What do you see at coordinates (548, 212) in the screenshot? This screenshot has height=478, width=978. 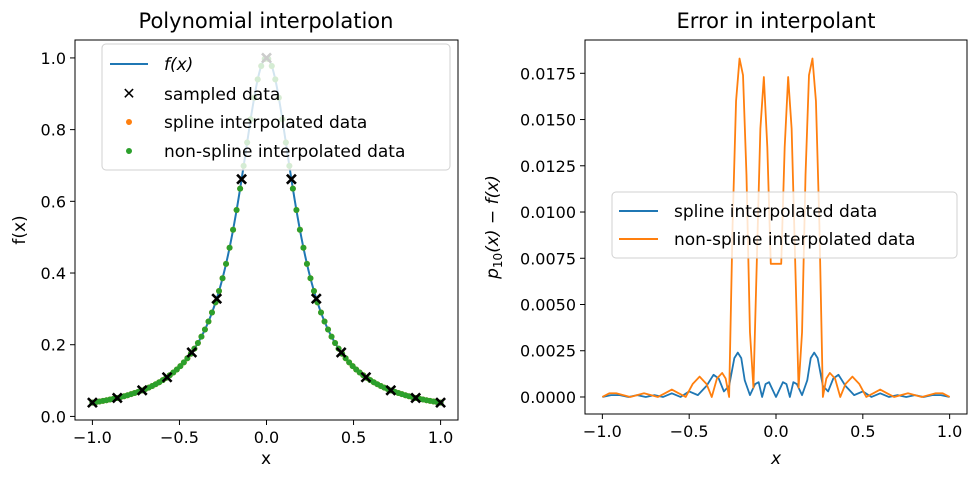 I see `right-y-tick-label: 0.0100` at bounding box center [548, 212].